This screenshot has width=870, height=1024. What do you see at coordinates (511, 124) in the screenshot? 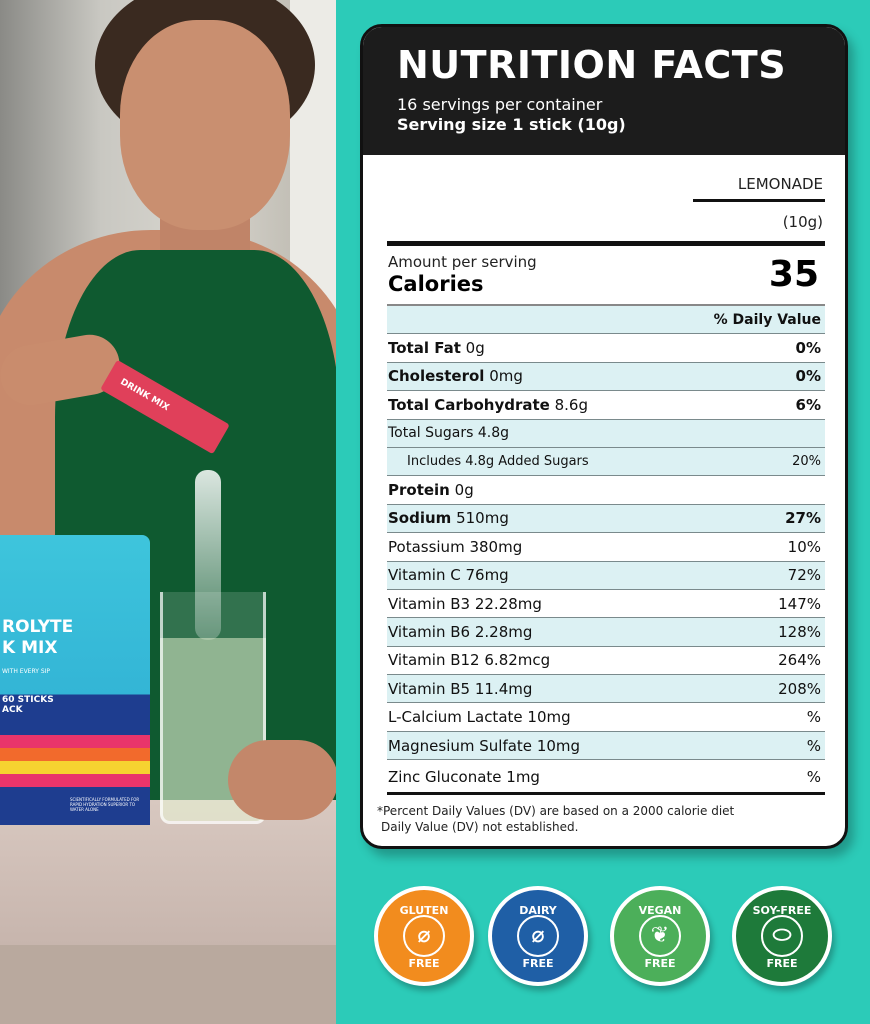
I see `serving-size: Serving size 1 stick (10g)` at bounding box center [511, 124].